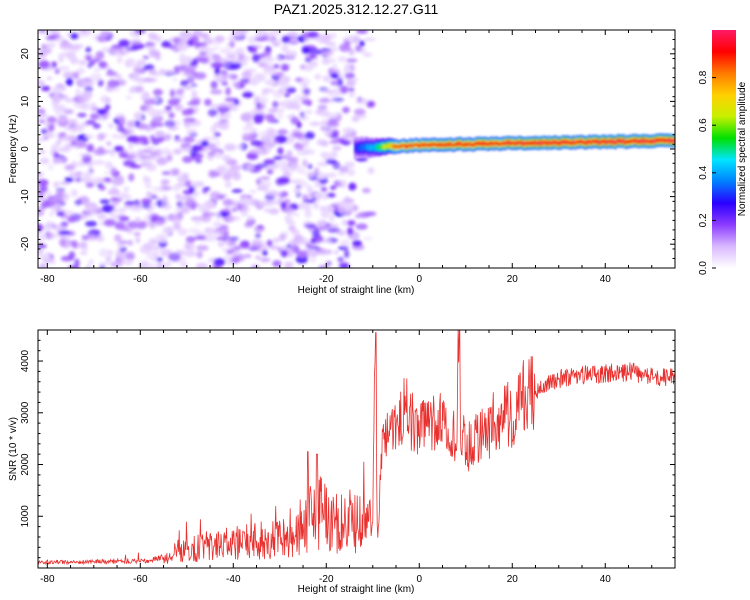 The image size is (750, 600). I want to click on y-tick-label: 2000, so click(25, 464).